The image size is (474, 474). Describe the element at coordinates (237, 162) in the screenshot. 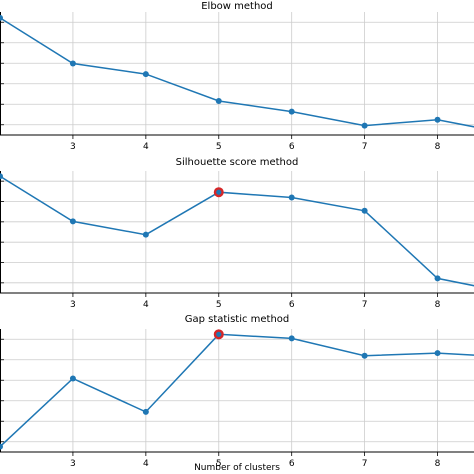

I see `panel-title: Silhouette score method` at that location.